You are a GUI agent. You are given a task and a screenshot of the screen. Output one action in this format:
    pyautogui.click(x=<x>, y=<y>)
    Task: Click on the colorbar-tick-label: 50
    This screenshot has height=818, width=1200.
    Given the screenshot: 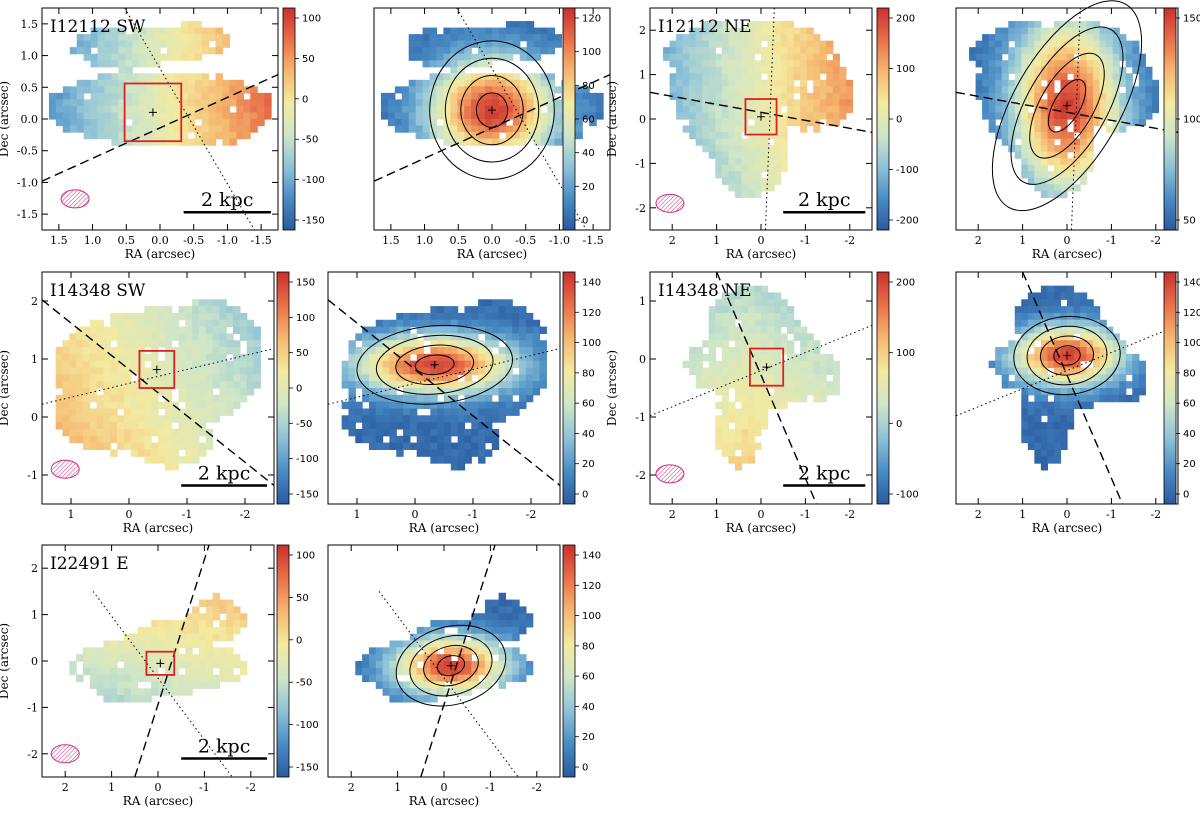 What is the action you would take?
    pyautogui.click(x=1189, y=221)
    